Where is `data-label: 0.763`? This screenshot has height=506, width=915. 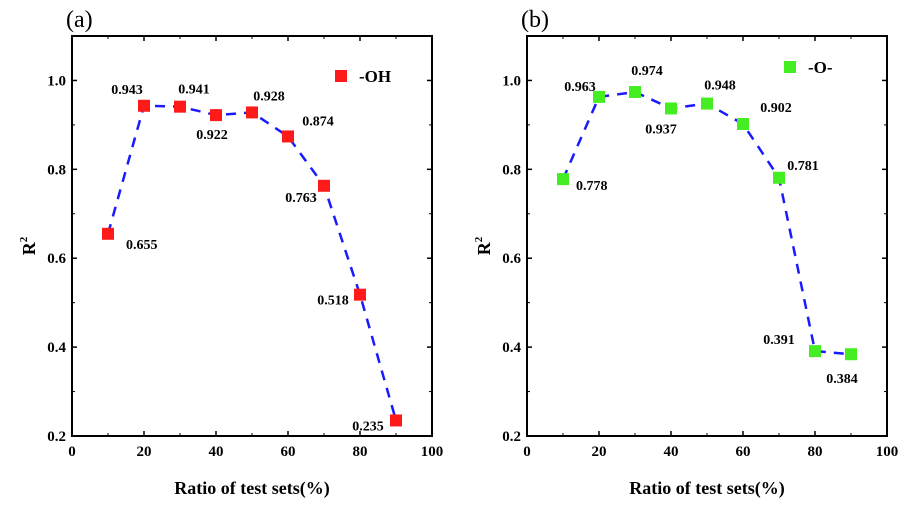 data-label: 0.763 is located at coordinates (301, 198).